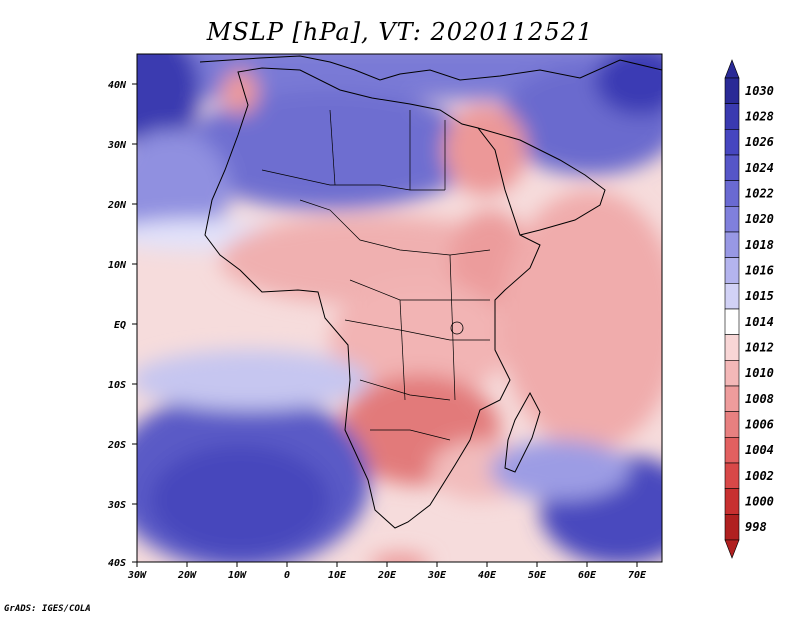 This screenshot has height=618, width=800. Describe the element at coordinates (759, 245) in the screenshot. I see `colorbar-label: 1018` at that location.